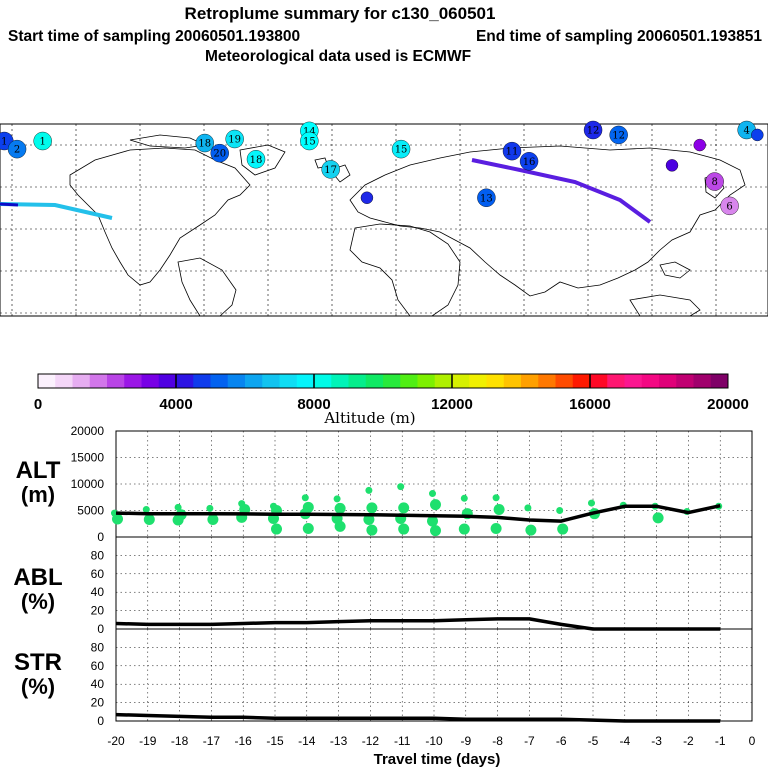 The height and width of the screenshot is (768, 768). I want to click on colorbar-tick-label: 16000, so click(590, 404).